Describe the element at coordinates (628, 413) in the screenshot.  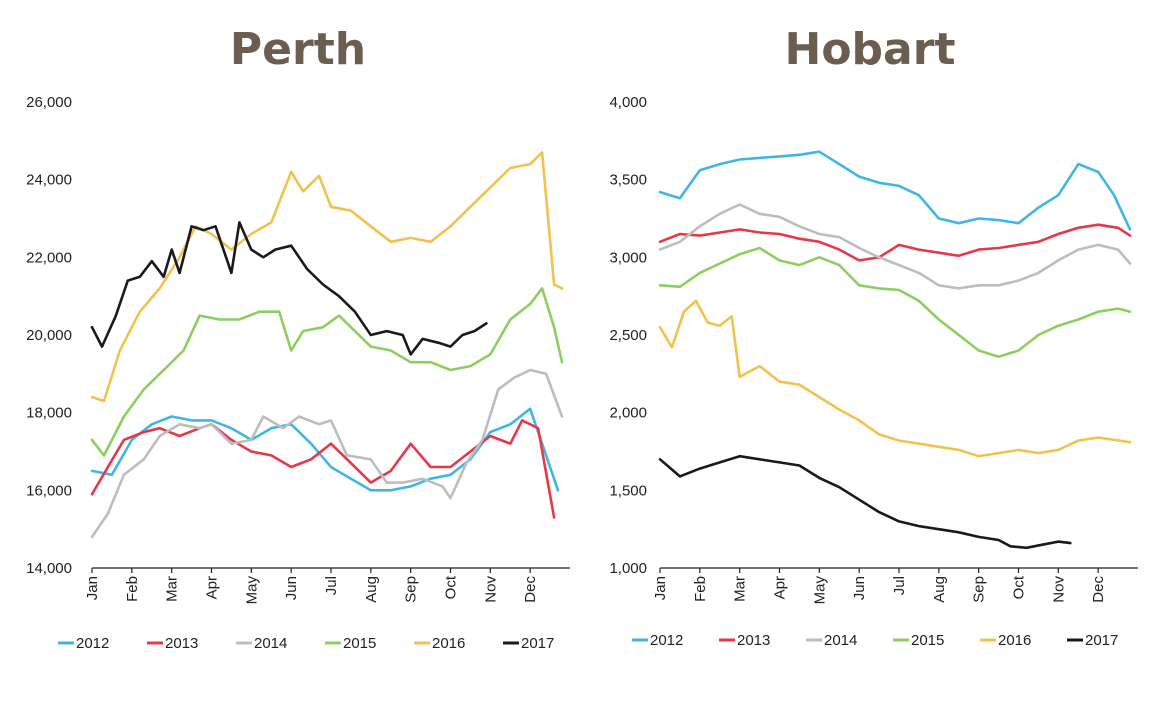
I see `y-tick-label: 2,000` at that location.